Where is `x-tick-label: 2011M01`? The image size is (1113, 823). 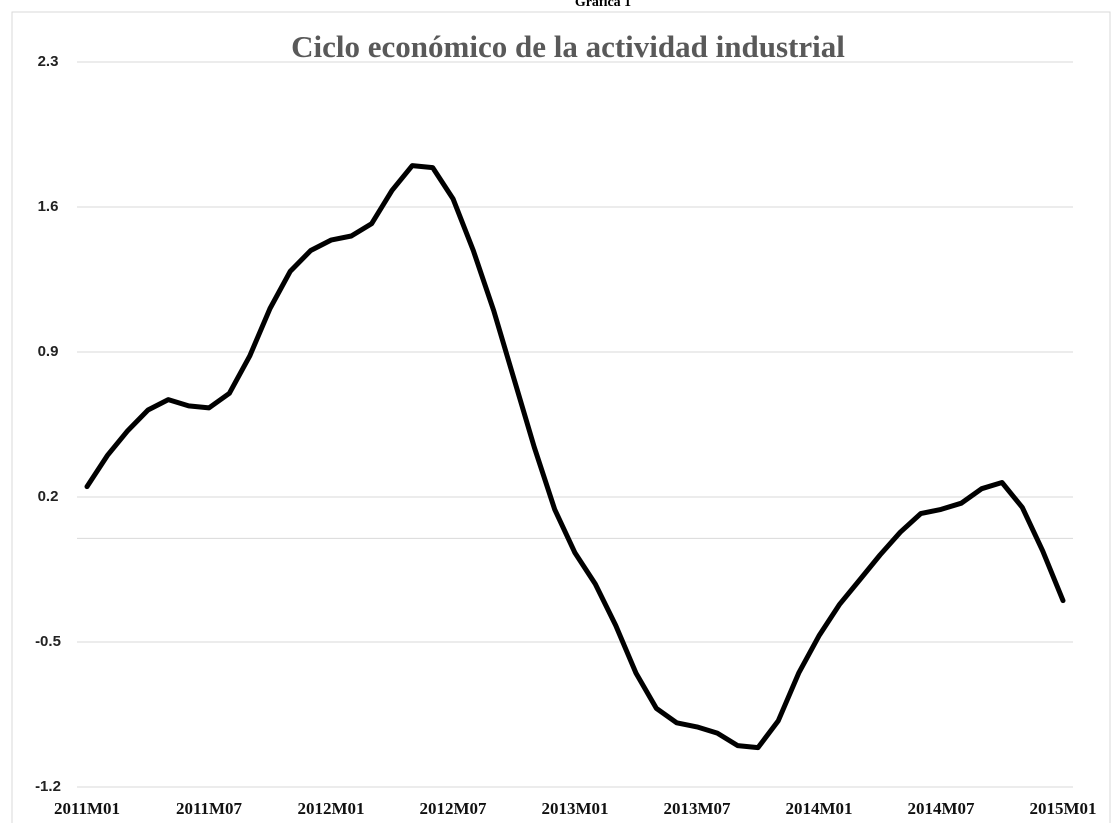 x-tick-label: 2011M01 is located at coordinates (87, 808).